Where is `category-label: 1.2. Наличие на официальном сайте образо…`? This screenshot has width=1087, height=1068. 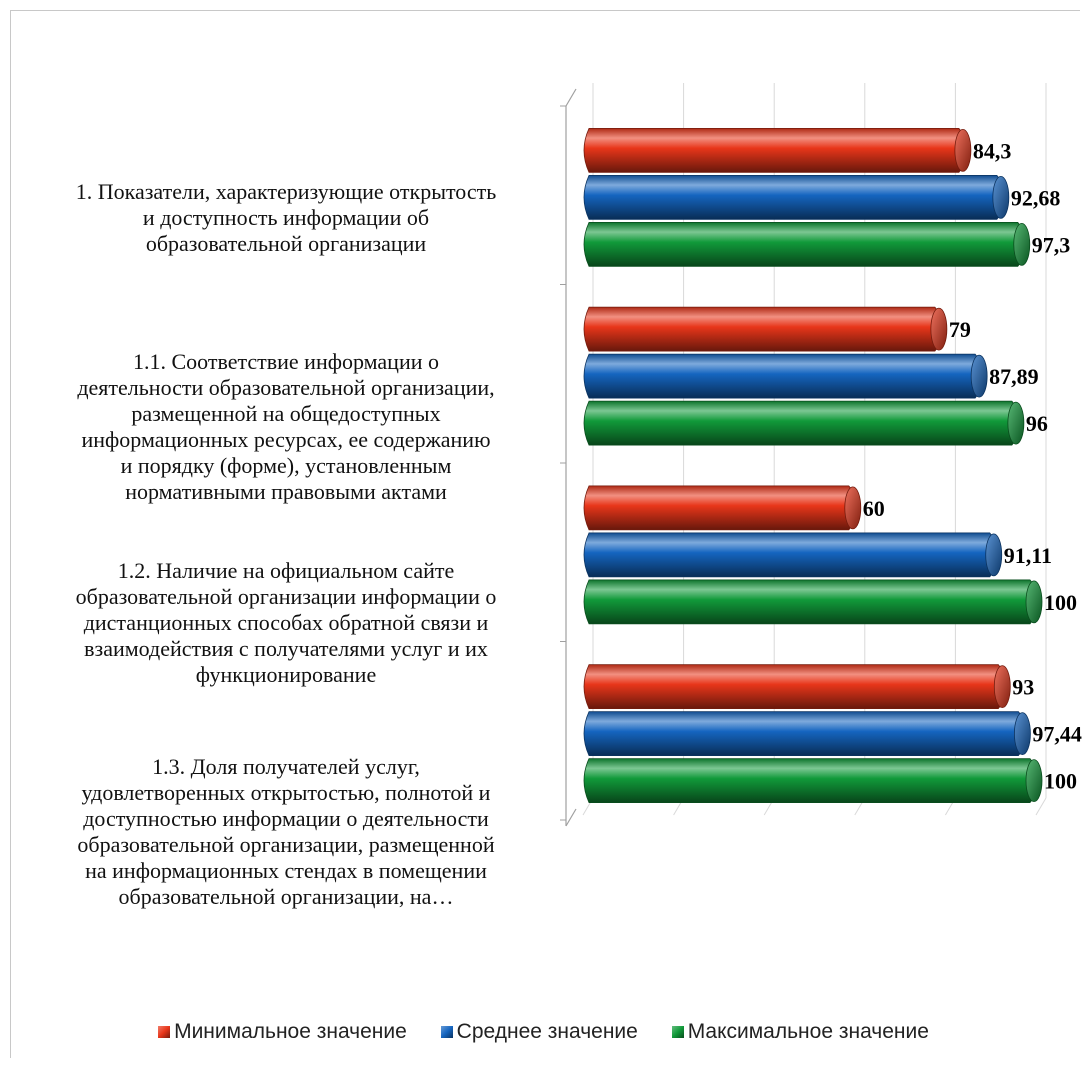
category-label: 1.2. Наличие на официальном сайте образо… is located at coordinates (286, 622).